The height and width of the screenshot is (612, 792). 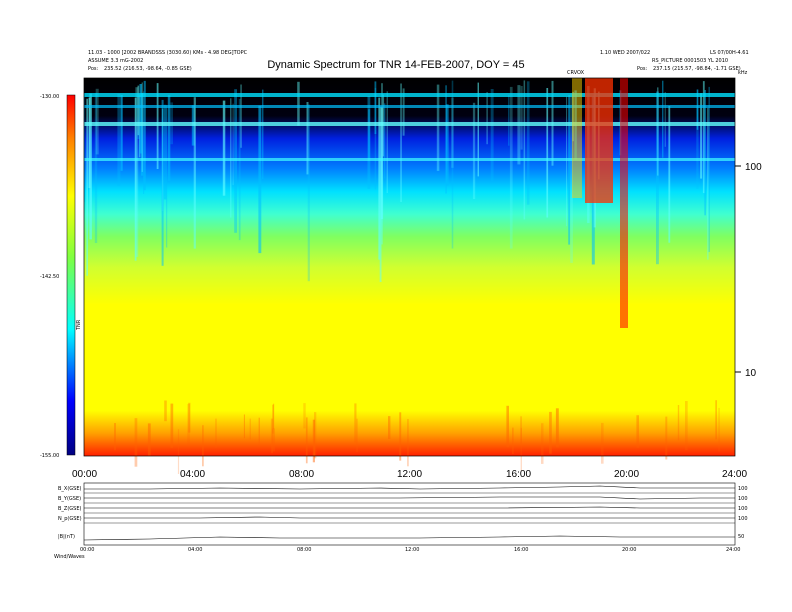 What do you see at coordinates (93, 69) in the screenshot?
I see `header-left-pos-label: Pos:` at bounding box center [93, 69].